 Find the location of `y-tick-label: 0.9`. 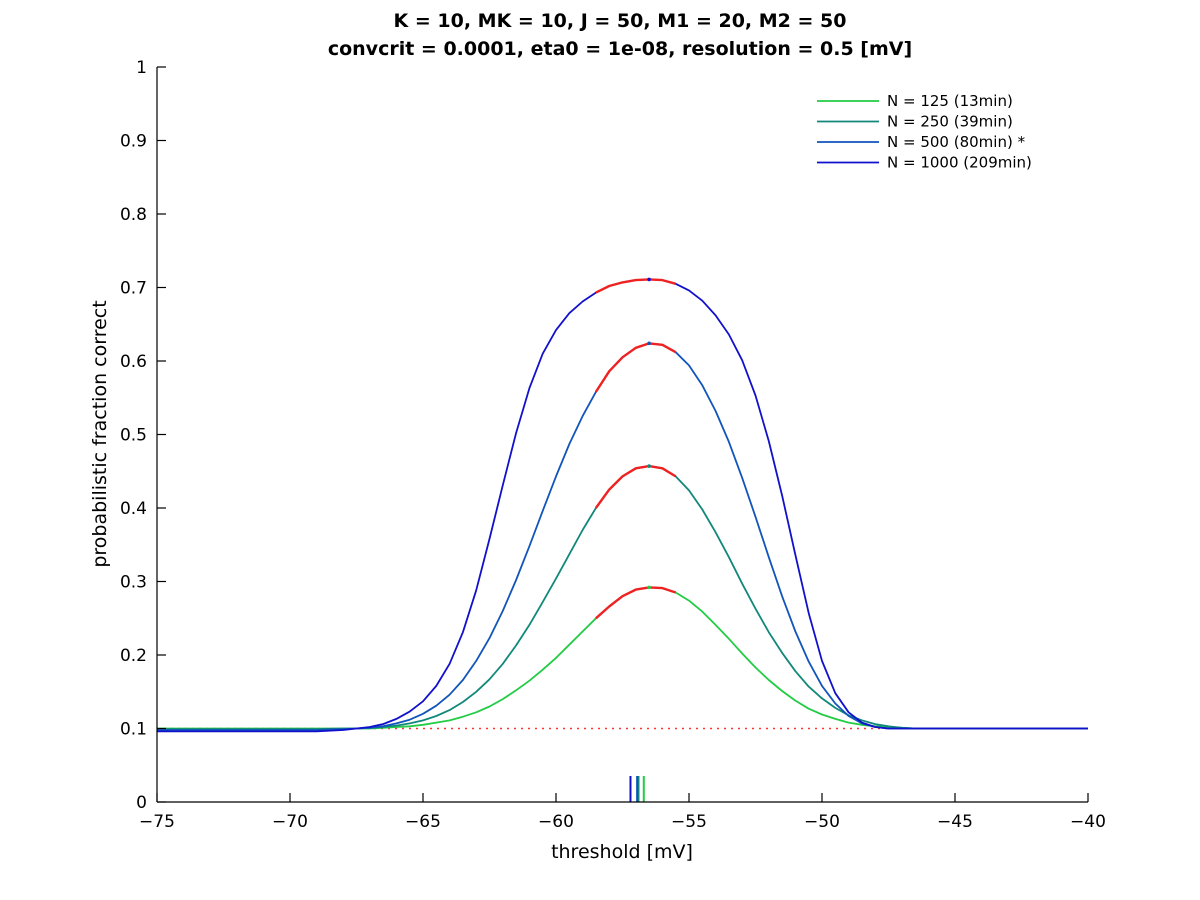

y-tick-label: 0.9 is located at coordinates (133, 142).